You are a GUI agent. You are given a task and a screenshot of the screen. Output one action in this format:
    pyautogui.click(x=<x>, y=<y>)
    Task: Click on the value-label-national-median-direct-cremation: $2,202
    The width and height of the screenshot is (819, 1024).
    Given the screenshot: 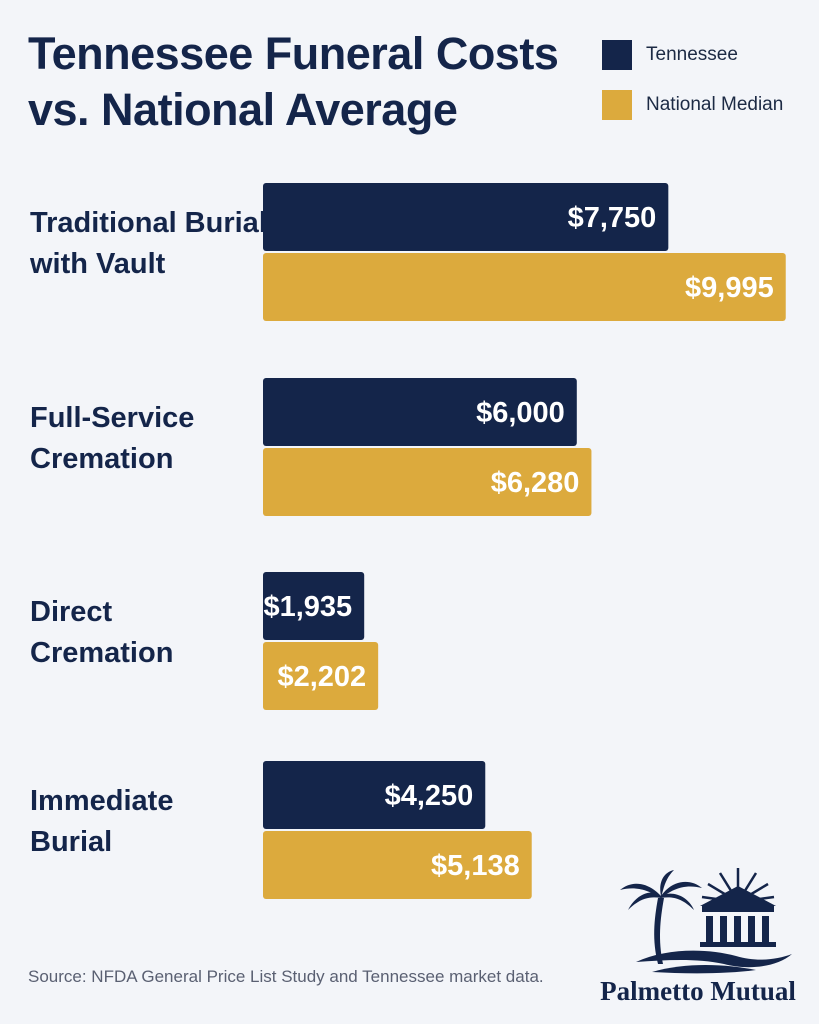 What is the action you would take?
    pyautogui.click(x=321, y=677)
    